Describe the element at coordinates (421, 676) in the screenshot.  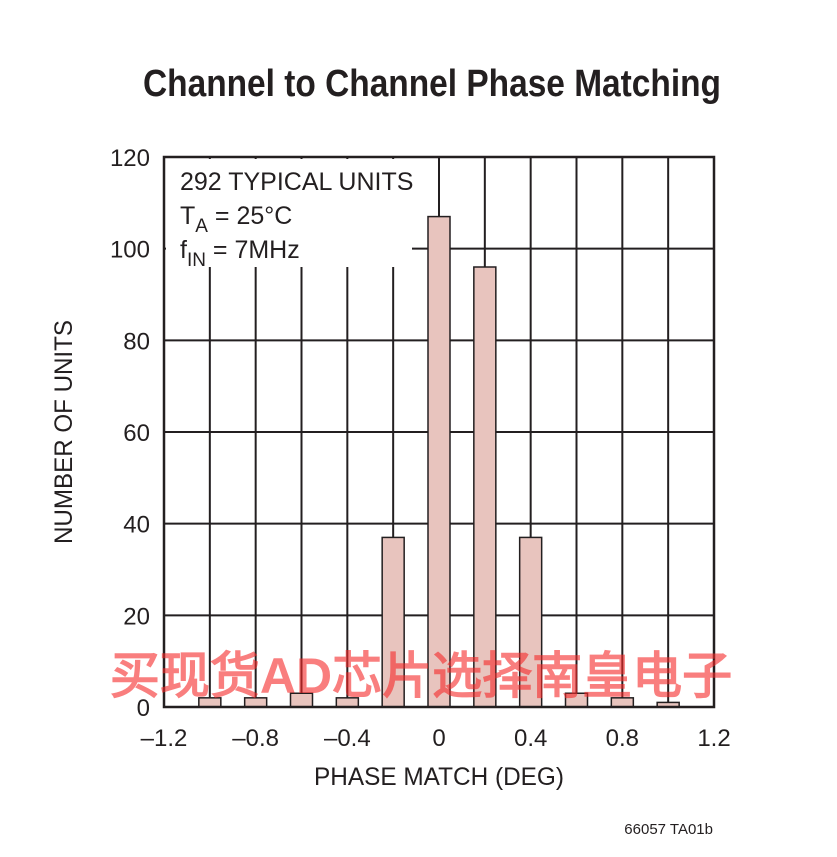
I see `watermark: 买现货AD芯片选择南皇电子` at that location.